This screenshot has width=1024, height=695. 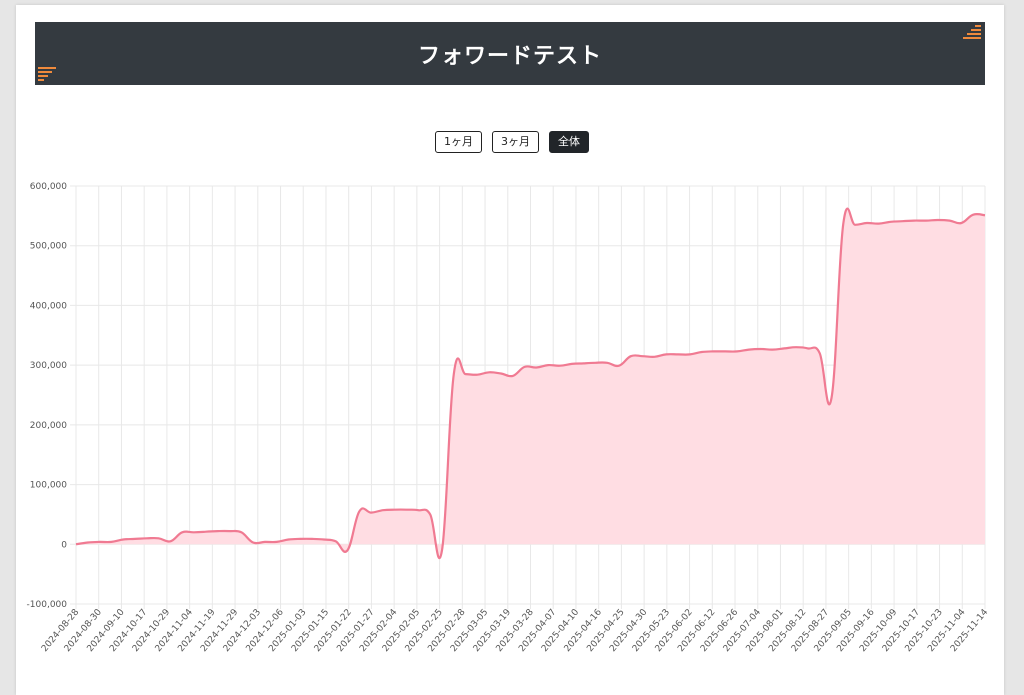 What do you see at coordinates (458, 142) in the screenshot?
I see `range-button-1-month: 1ヶ月` at bounding box center [458, 142].